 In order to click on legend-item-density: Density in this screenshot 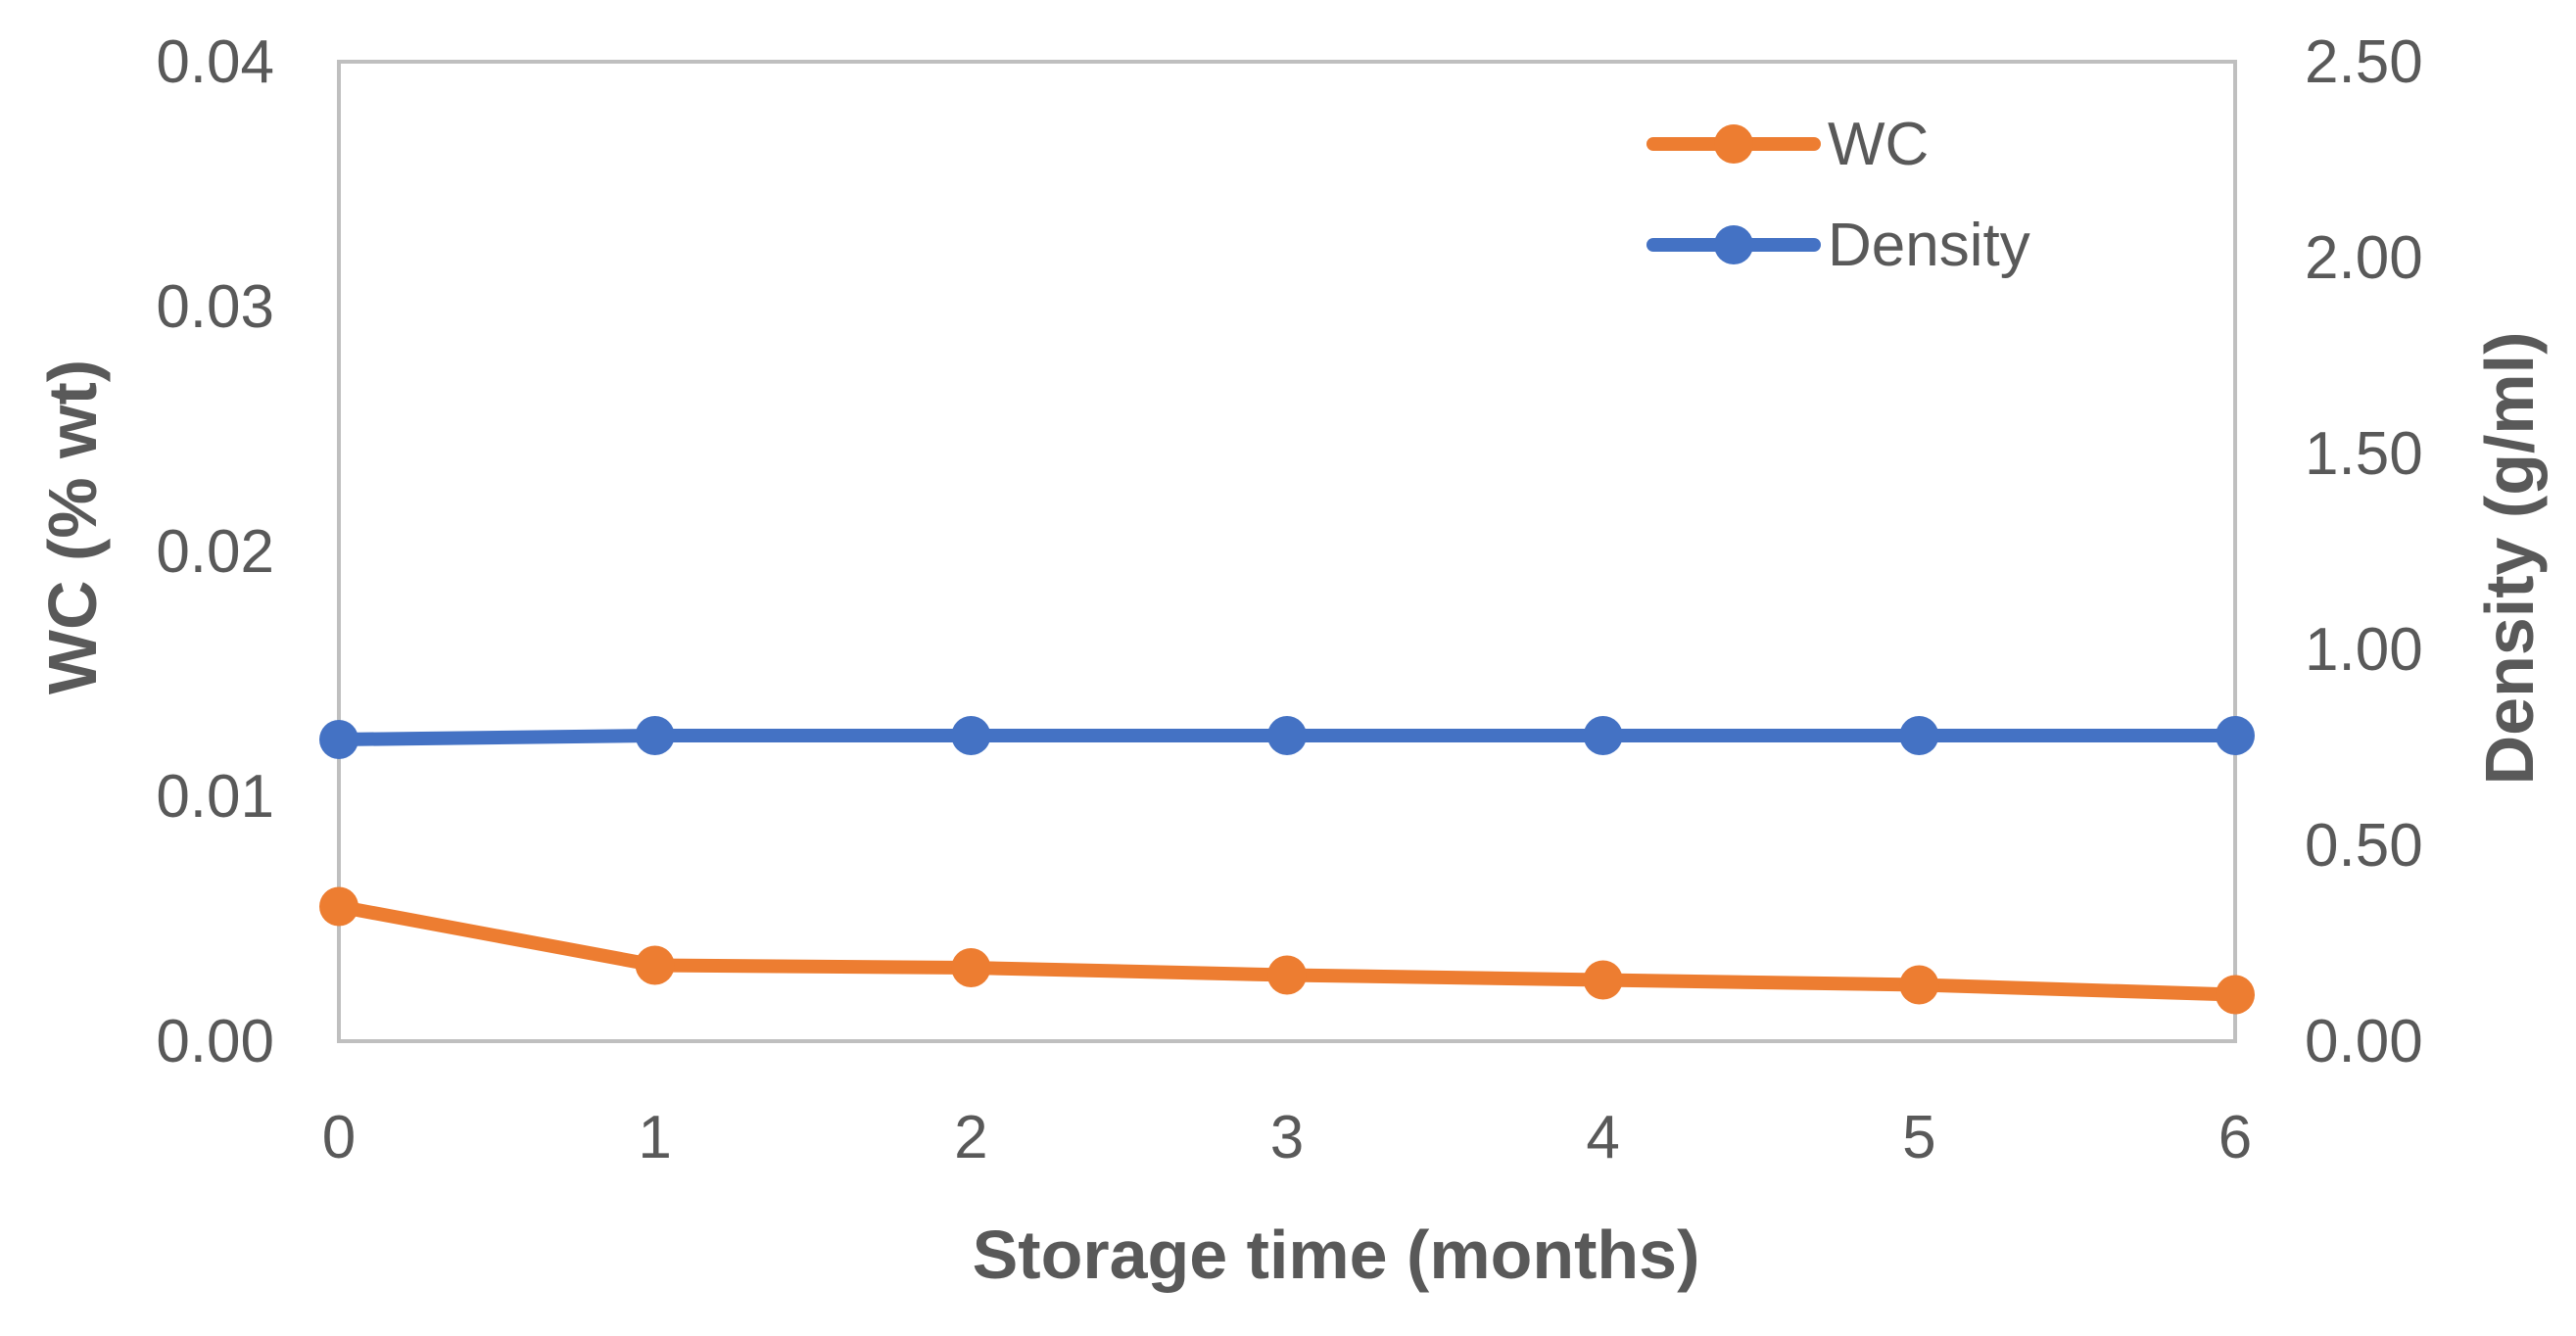, I will do `click(1838, 245)`.